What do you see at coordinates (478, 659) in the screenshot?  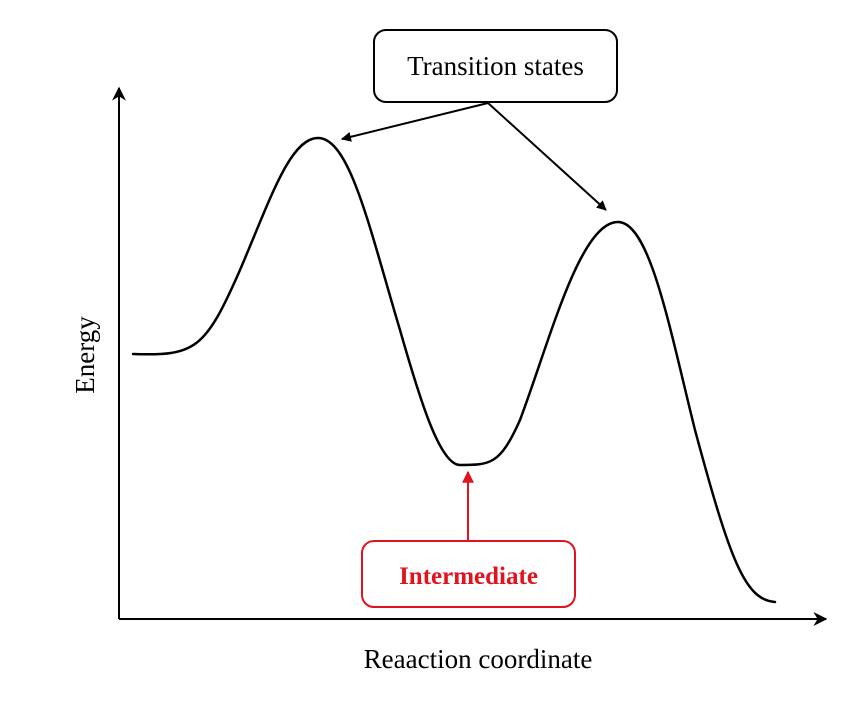 I see `x-axis-label: Reaaction coordinate` at bounding box center [478, 659].